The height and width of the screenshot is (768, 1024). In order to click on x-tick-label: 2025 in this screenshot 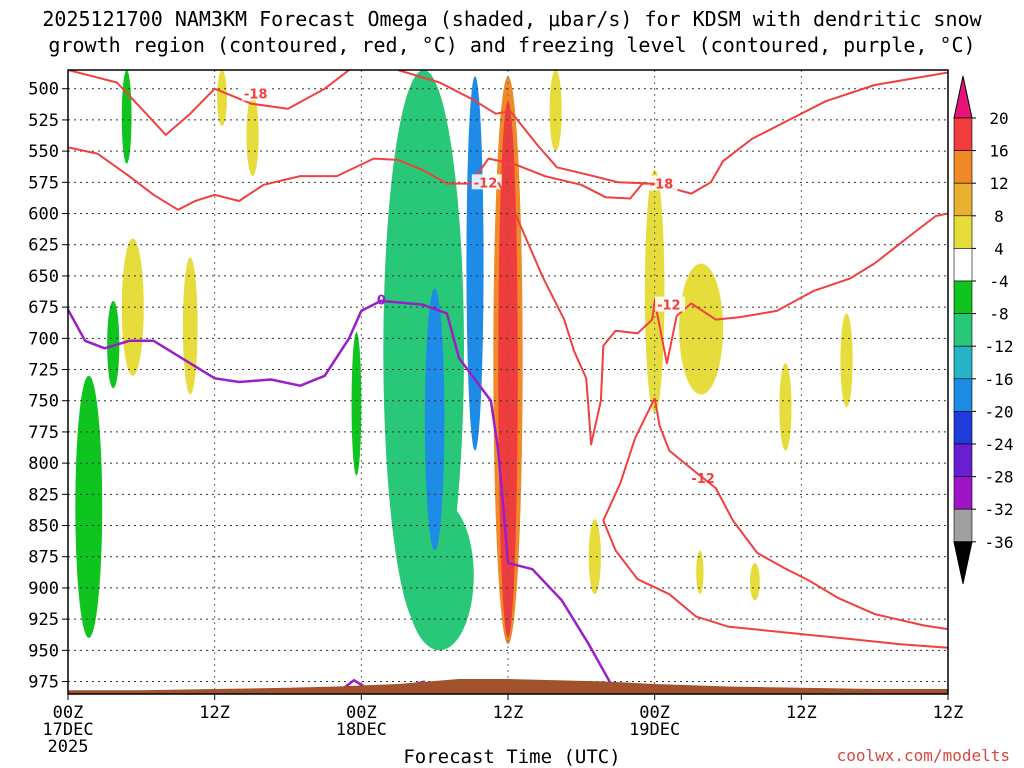, I will do `click(68, 747)`.